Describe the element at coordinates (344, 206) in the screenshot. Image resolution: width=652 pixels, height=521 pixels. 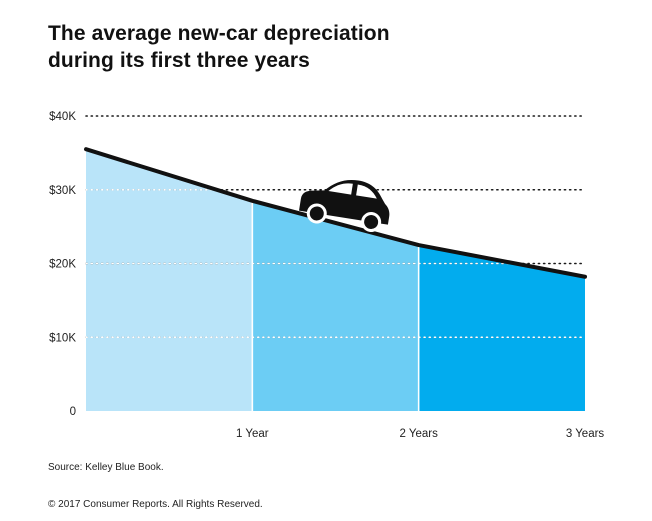
I see `car-icon` at that location.